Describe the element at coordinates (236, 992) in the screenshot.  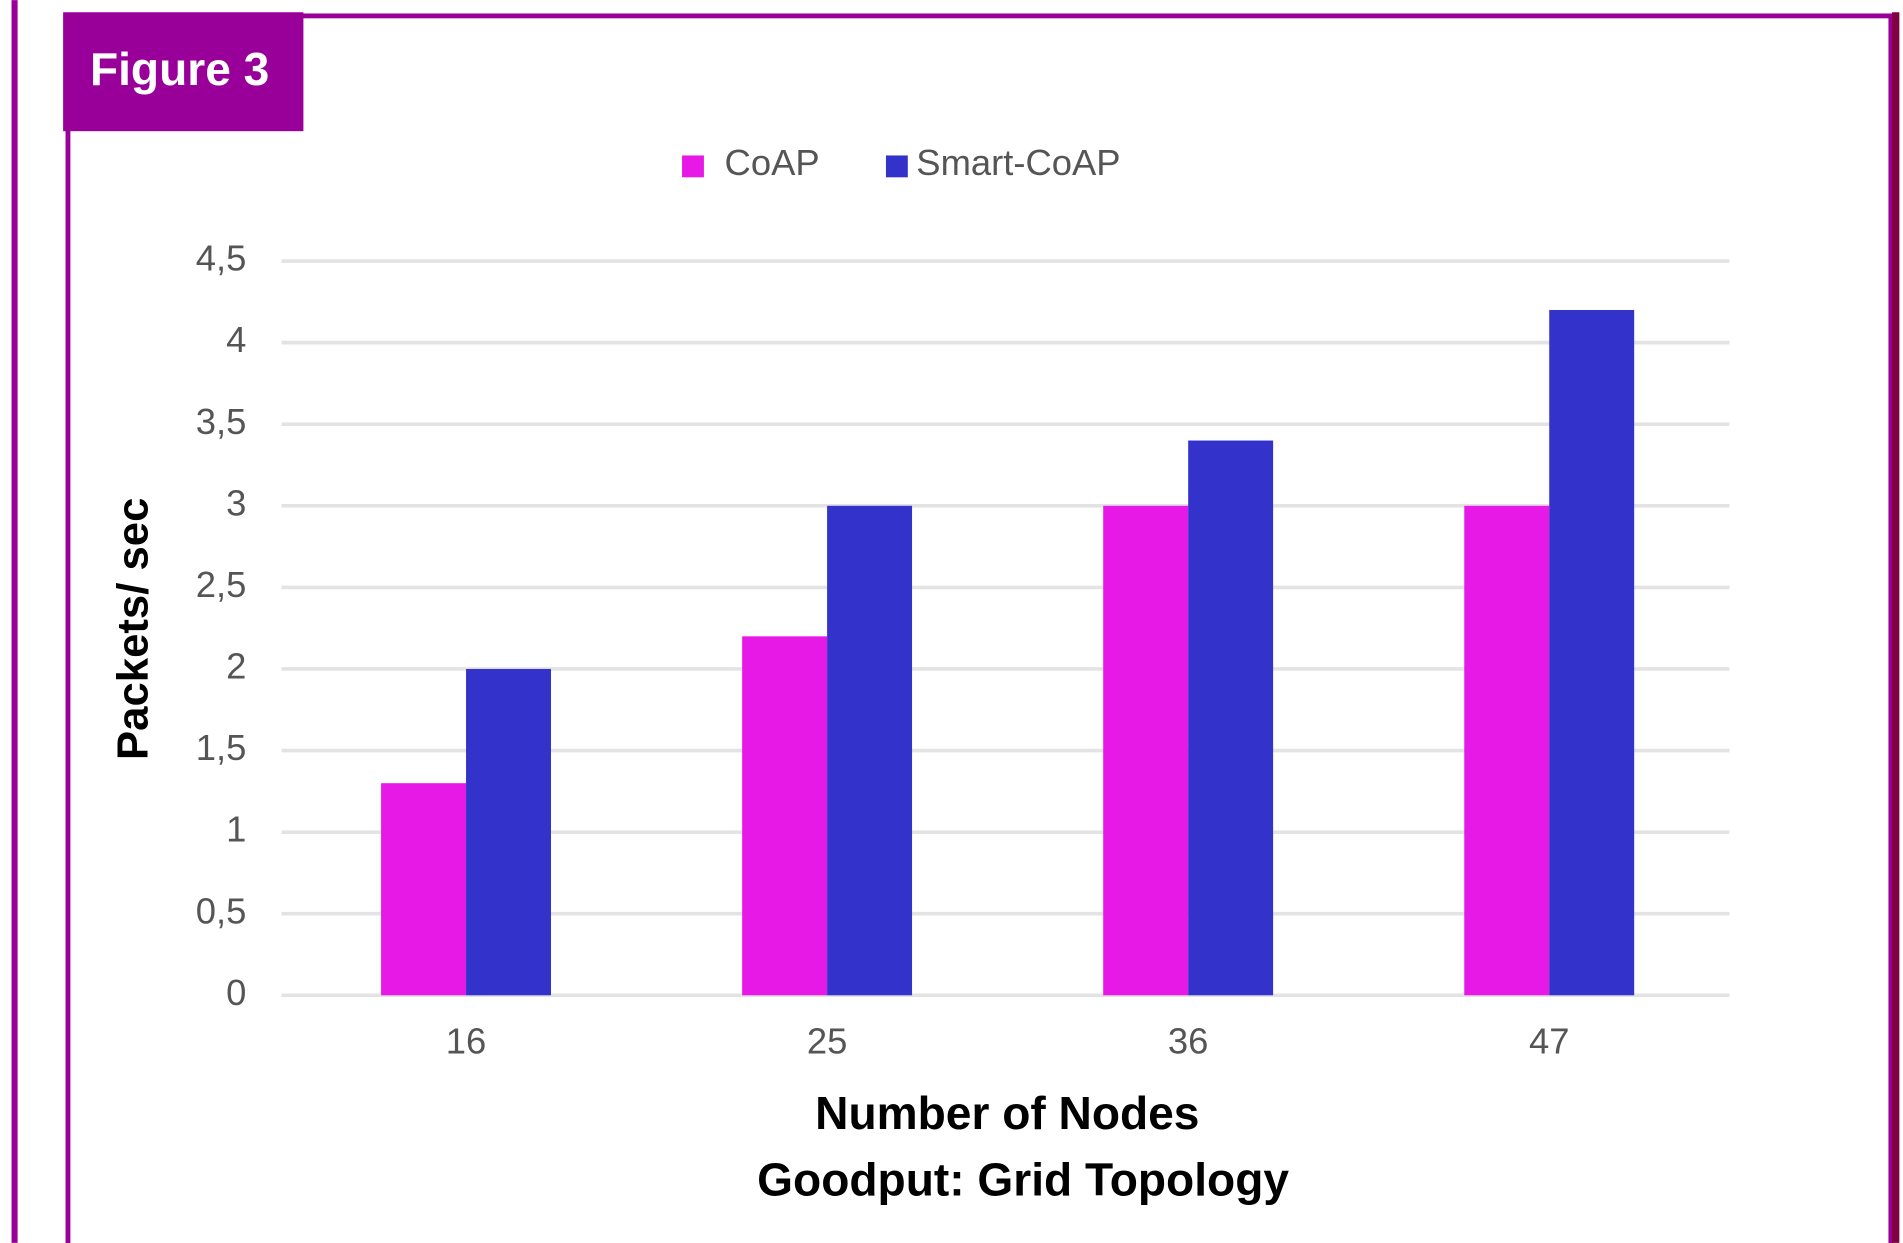
I see `y-tick-label: 0` at that location.